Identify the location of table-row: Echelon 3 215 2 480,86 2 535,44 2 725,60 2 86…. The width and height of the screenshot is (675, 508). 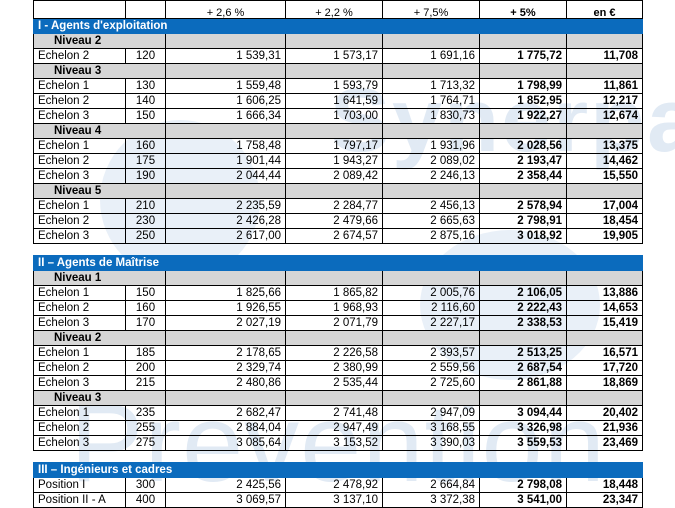
(338, 383).